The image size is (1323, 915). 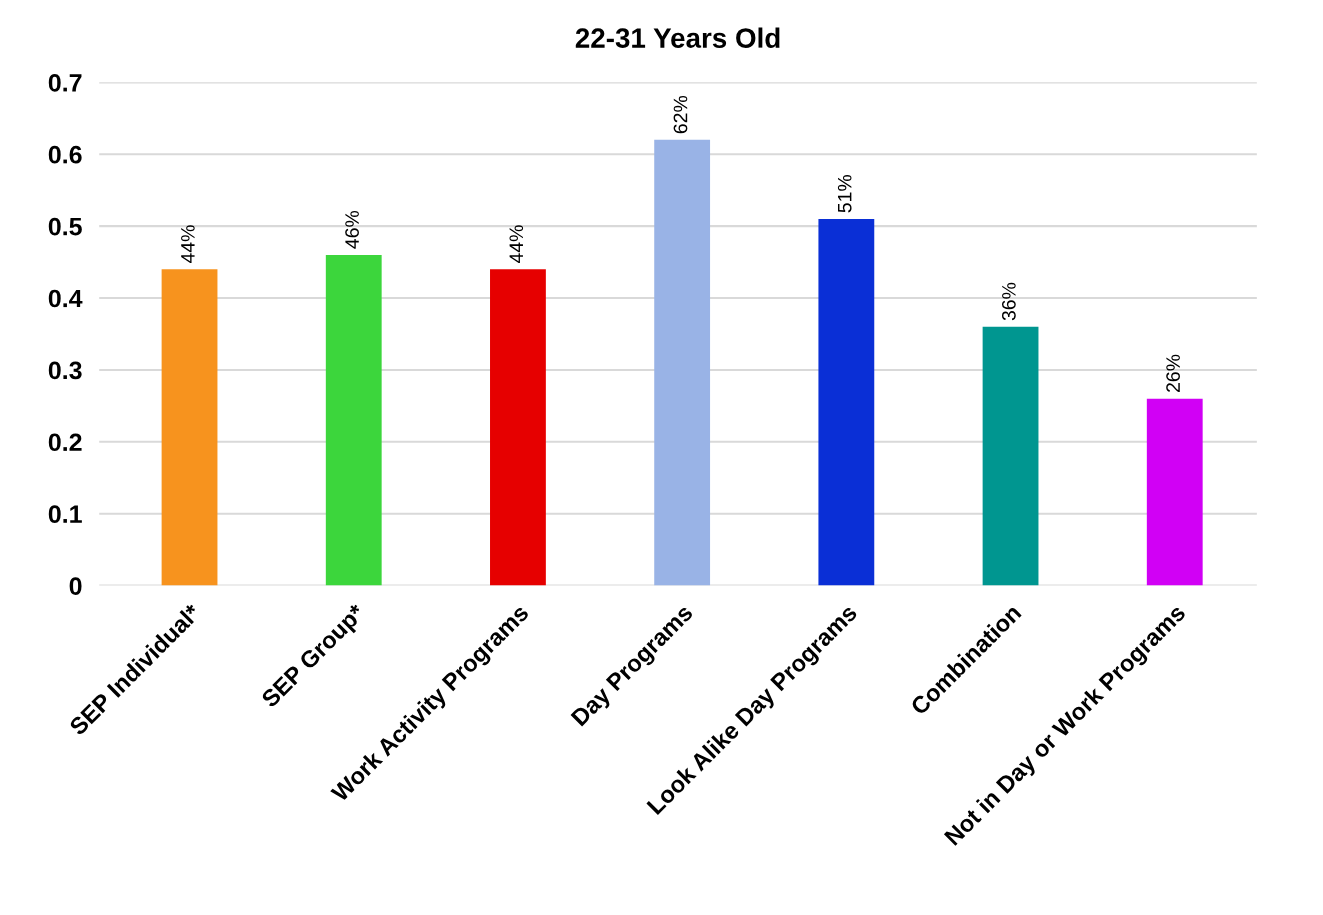 I want to click on y-tick-label: 0, so click(x=75, y=586).